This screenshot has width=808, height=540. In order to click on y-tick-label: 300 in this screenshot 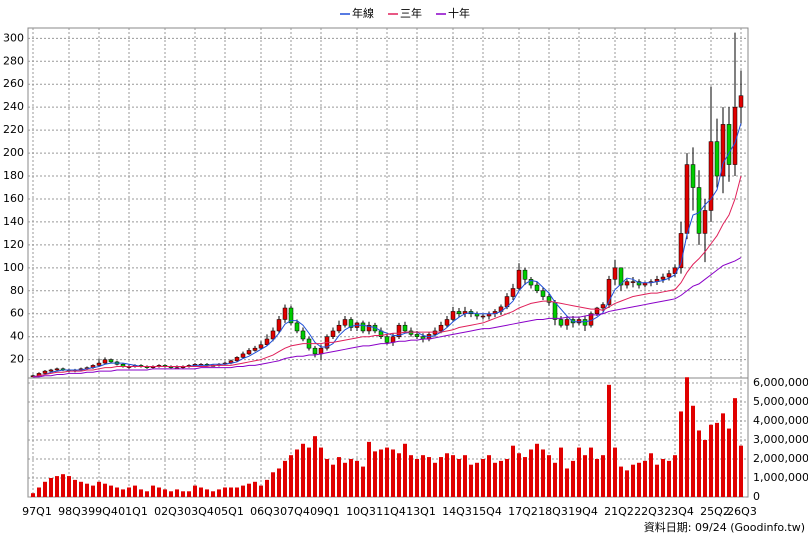, I will do `click(13, 37)`.